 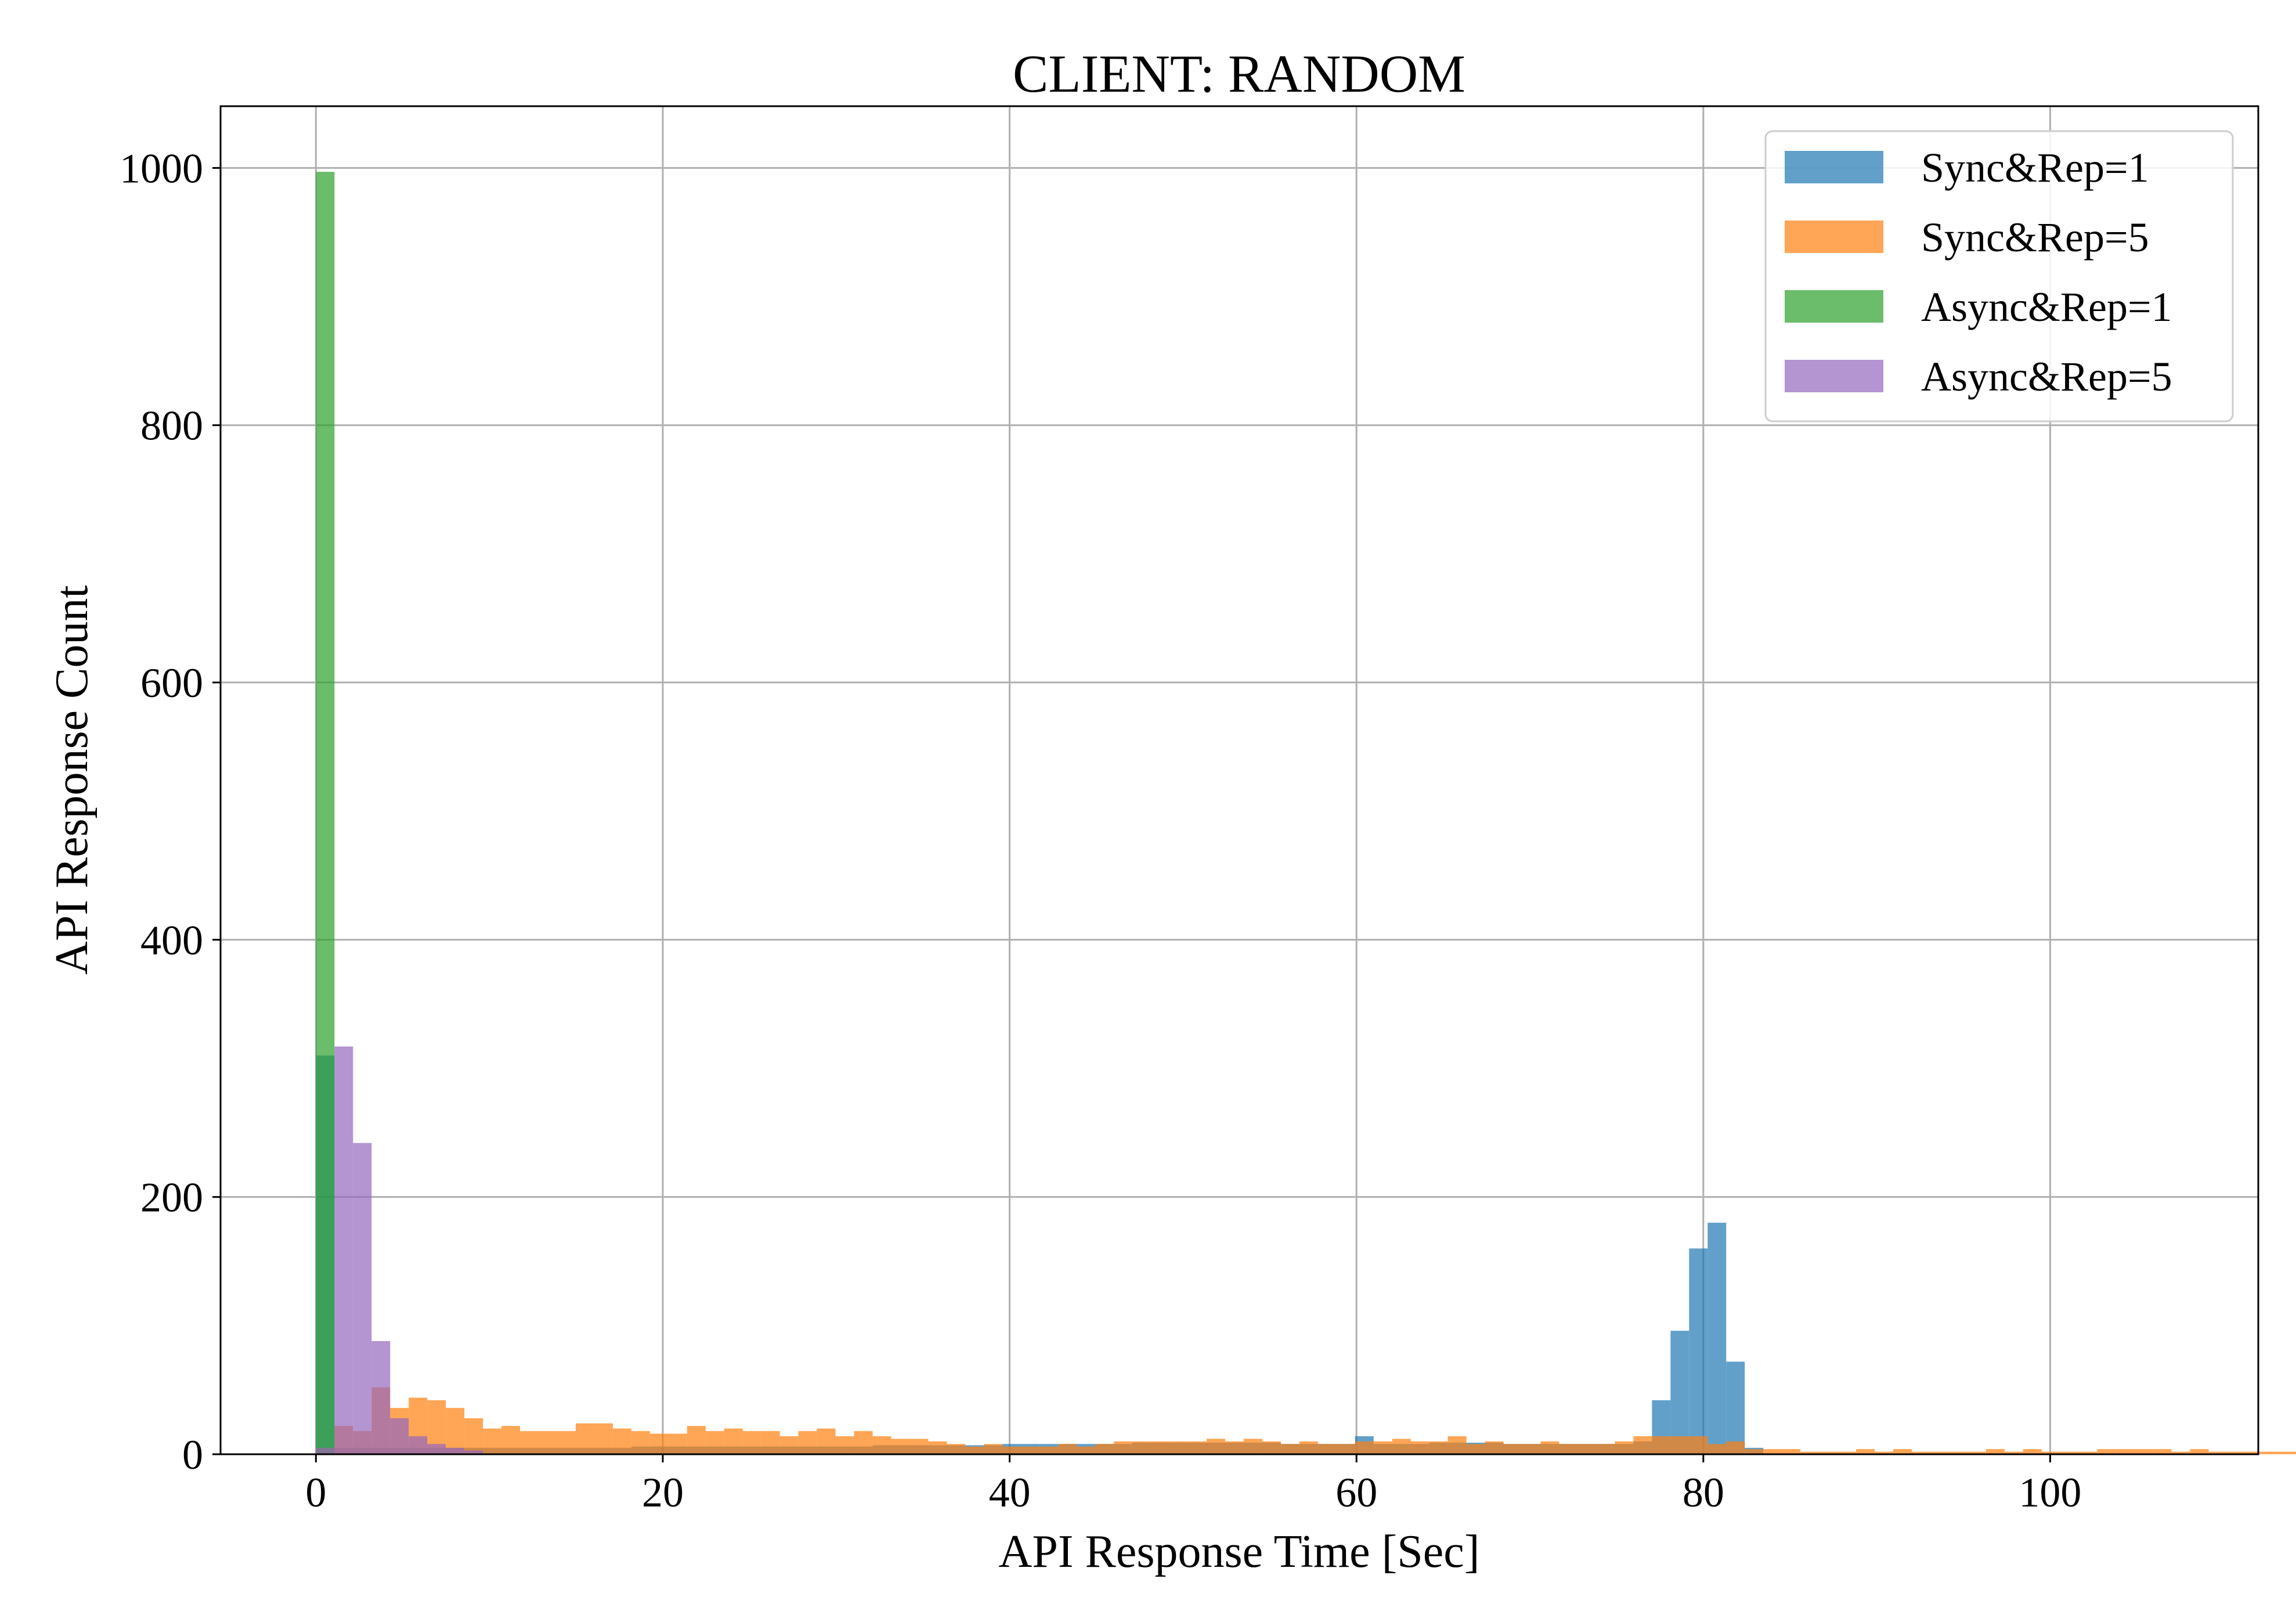 I want to click on x-tick-label: 80, so click(x=1703, y=1492).